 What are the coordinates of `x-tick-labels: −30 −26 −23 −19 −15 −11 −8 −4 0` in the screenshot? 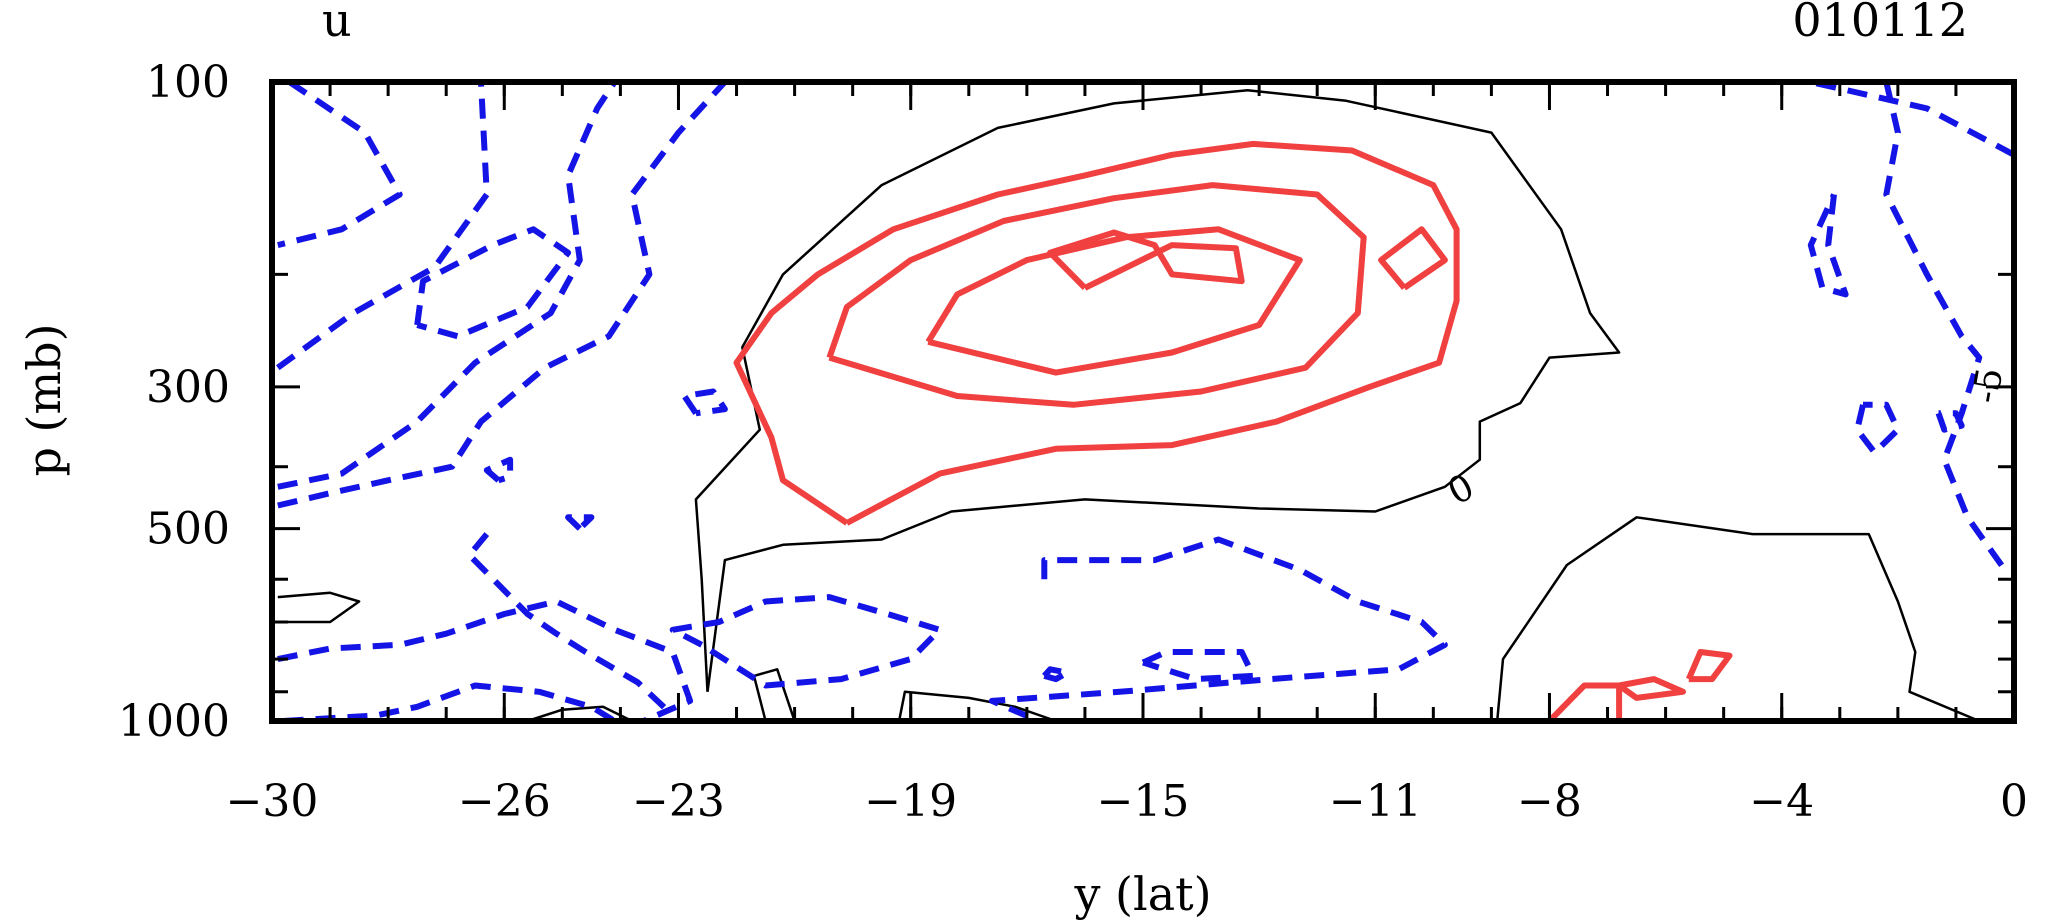 It's located at (1127, 801).